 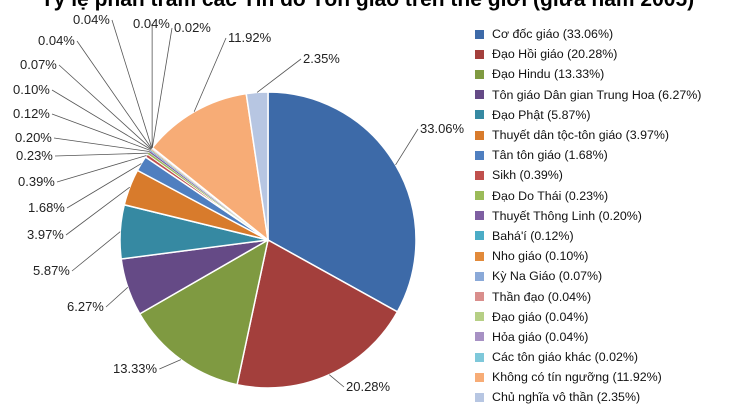 What do you see at coordinates (553, 34) in the screenshot?
I see `legend-label: Cơ đốc giáo (33.06%)` at bounding box center [553, 34].